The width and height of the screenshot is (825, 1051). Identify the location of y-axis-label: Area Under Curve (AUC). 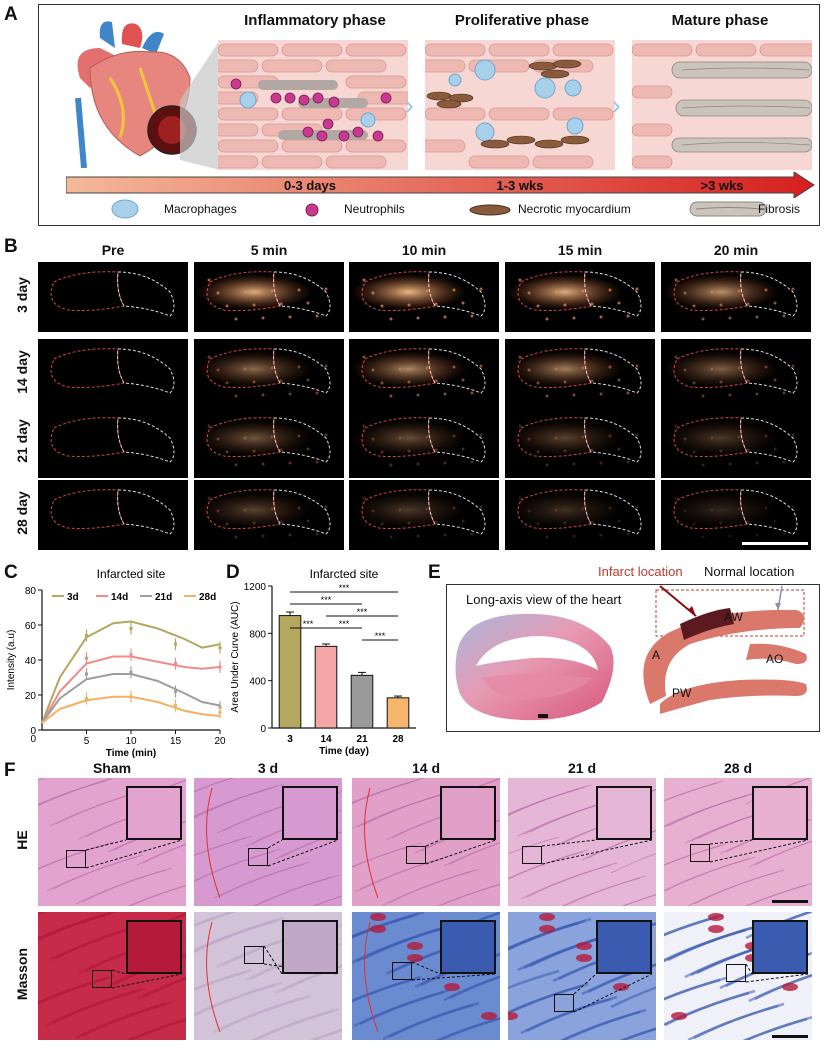
(235, 656).